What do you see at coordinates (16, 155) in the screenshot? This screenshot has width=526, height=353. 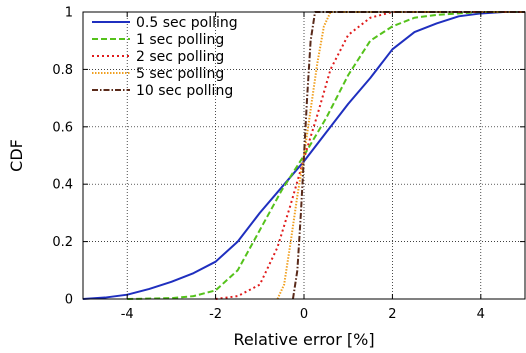 I see `y-axis-title: CDF` at bounding box center [16, 155].